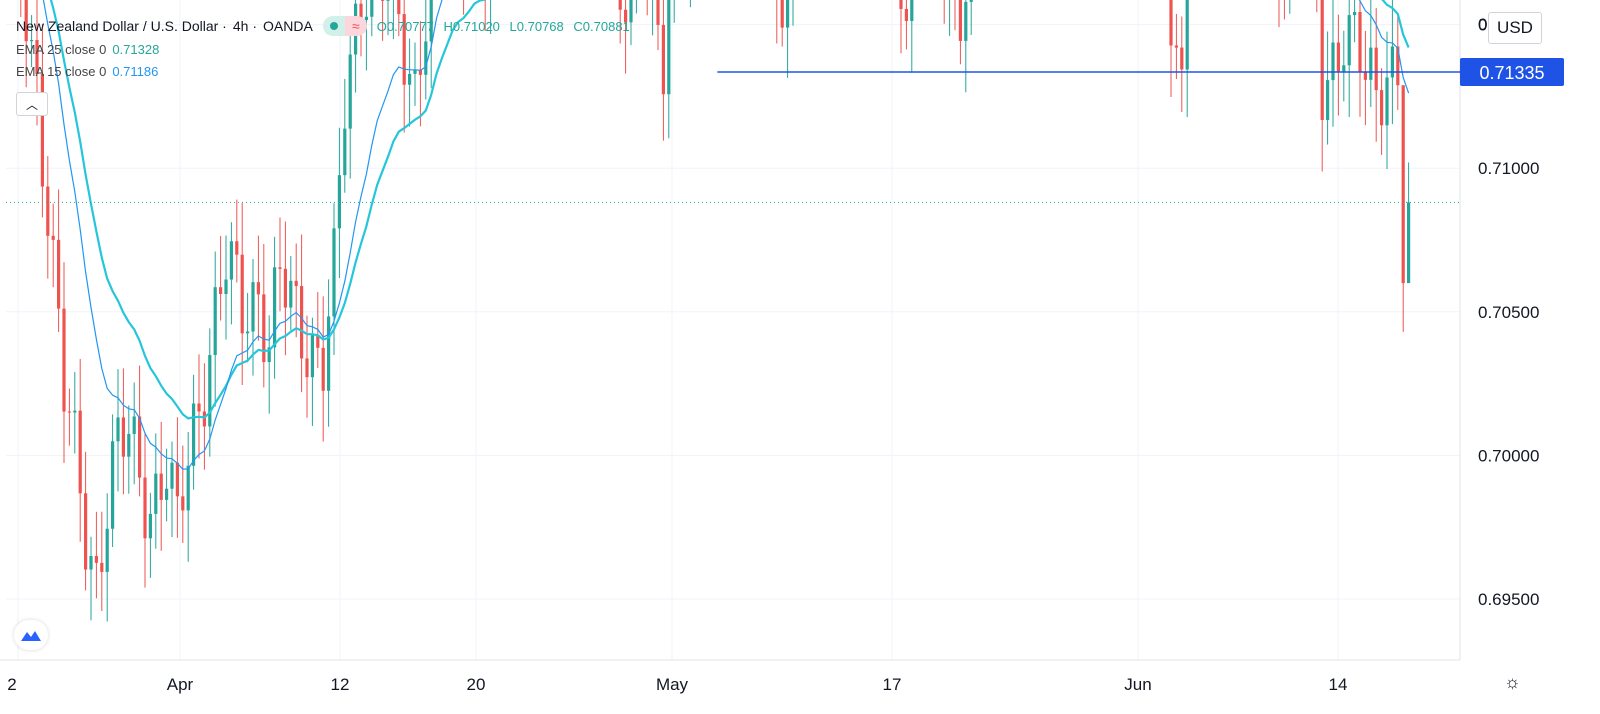 The image size is (1600, 714). I want to click on tradingview-logo-button, so click(31, 635).